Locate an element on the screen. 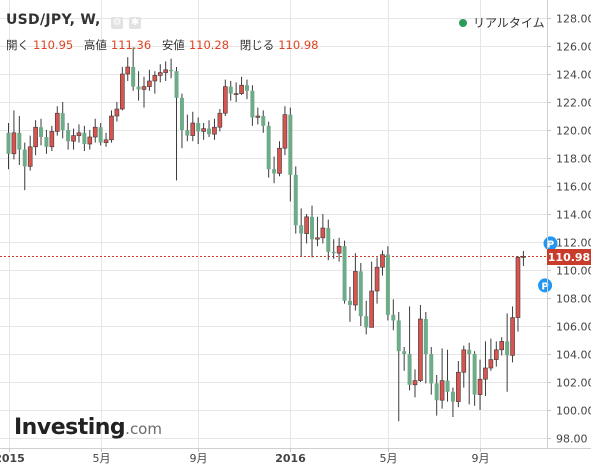  symbol-title: USD/JPY, W, is located at coordinates (53, 20).